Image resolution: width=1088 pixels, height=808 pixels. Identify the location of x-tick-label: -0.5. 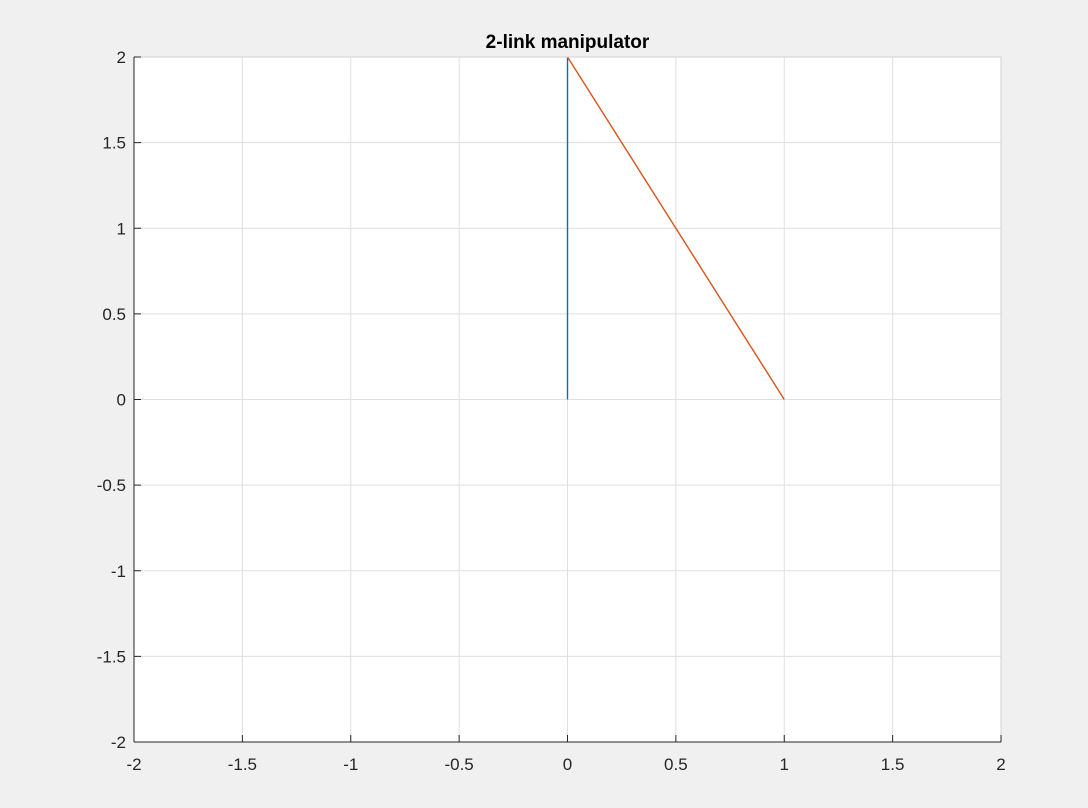
(458, 764).